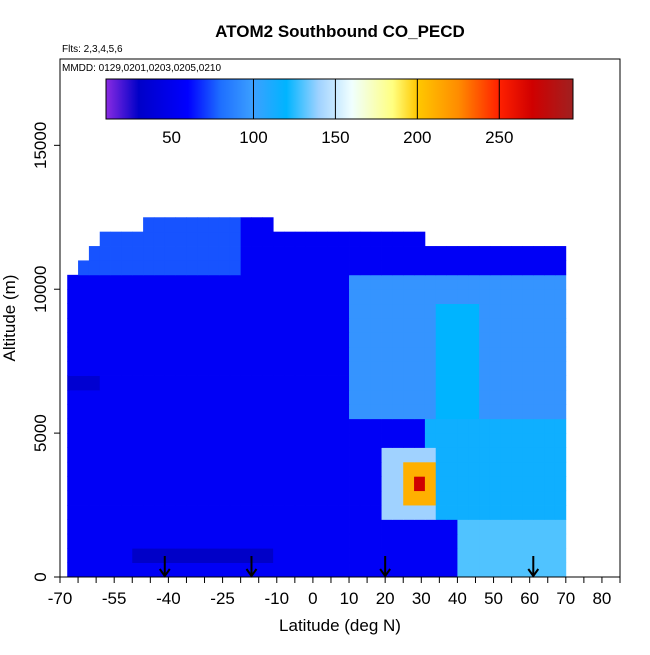 The image size is (650, 655). Describe the element at coordinates (349, 567) in the screenshot. I see `flight-markers` at that location.